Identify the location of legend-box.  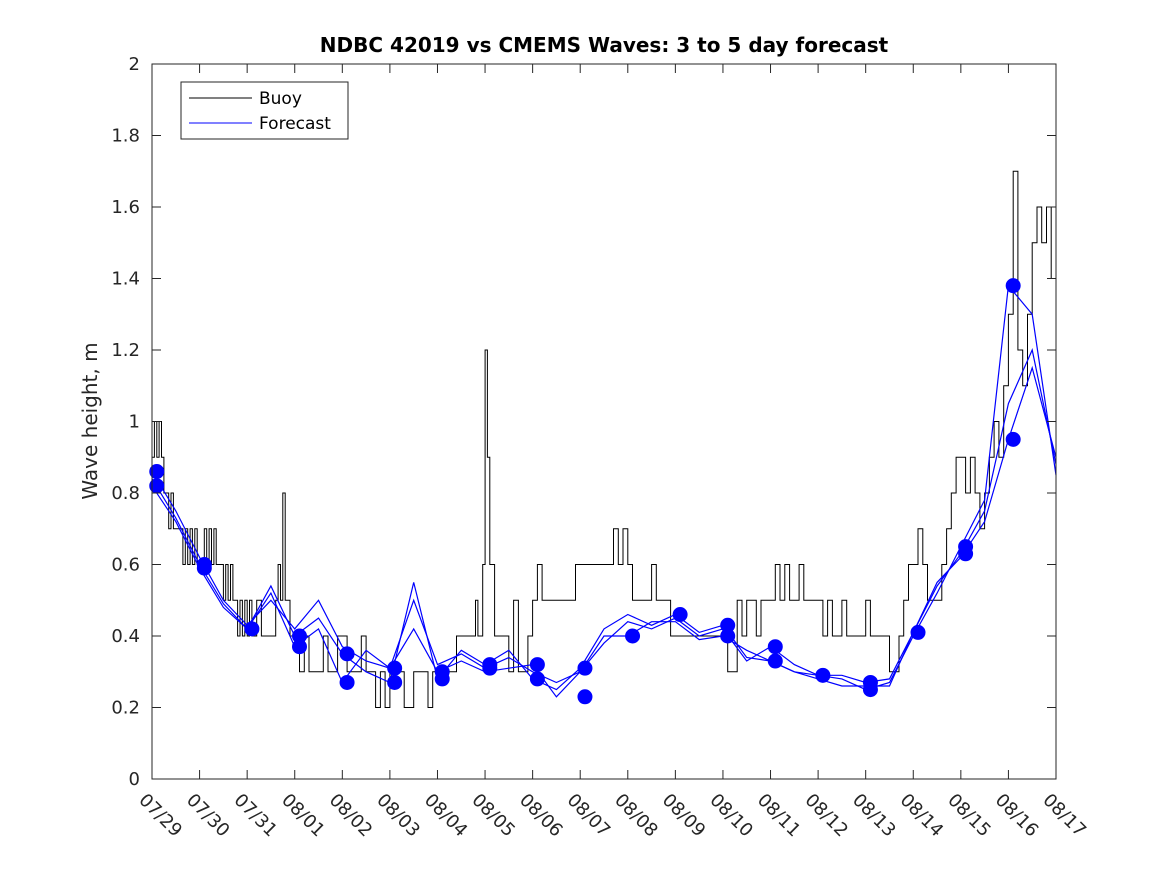
(264, 110).